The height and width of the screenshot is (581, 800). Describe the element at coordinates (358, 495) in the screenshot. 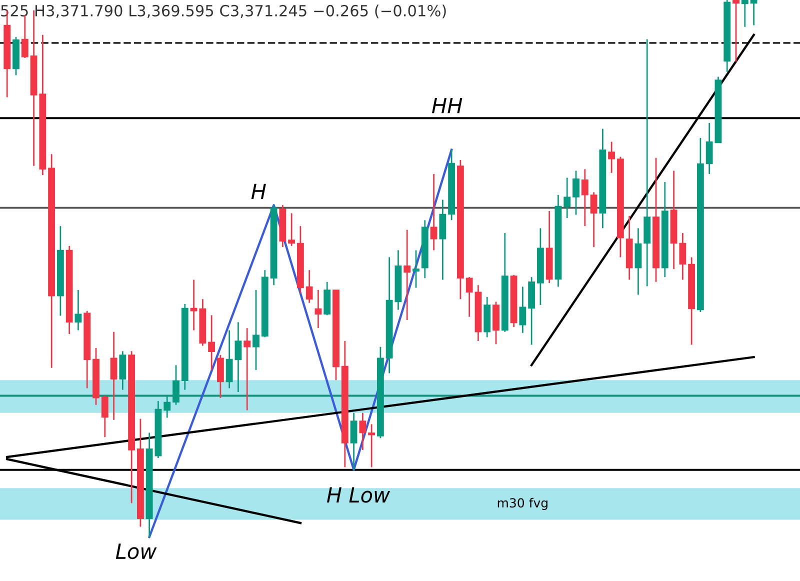

I see `annotation: H Low` at that location.